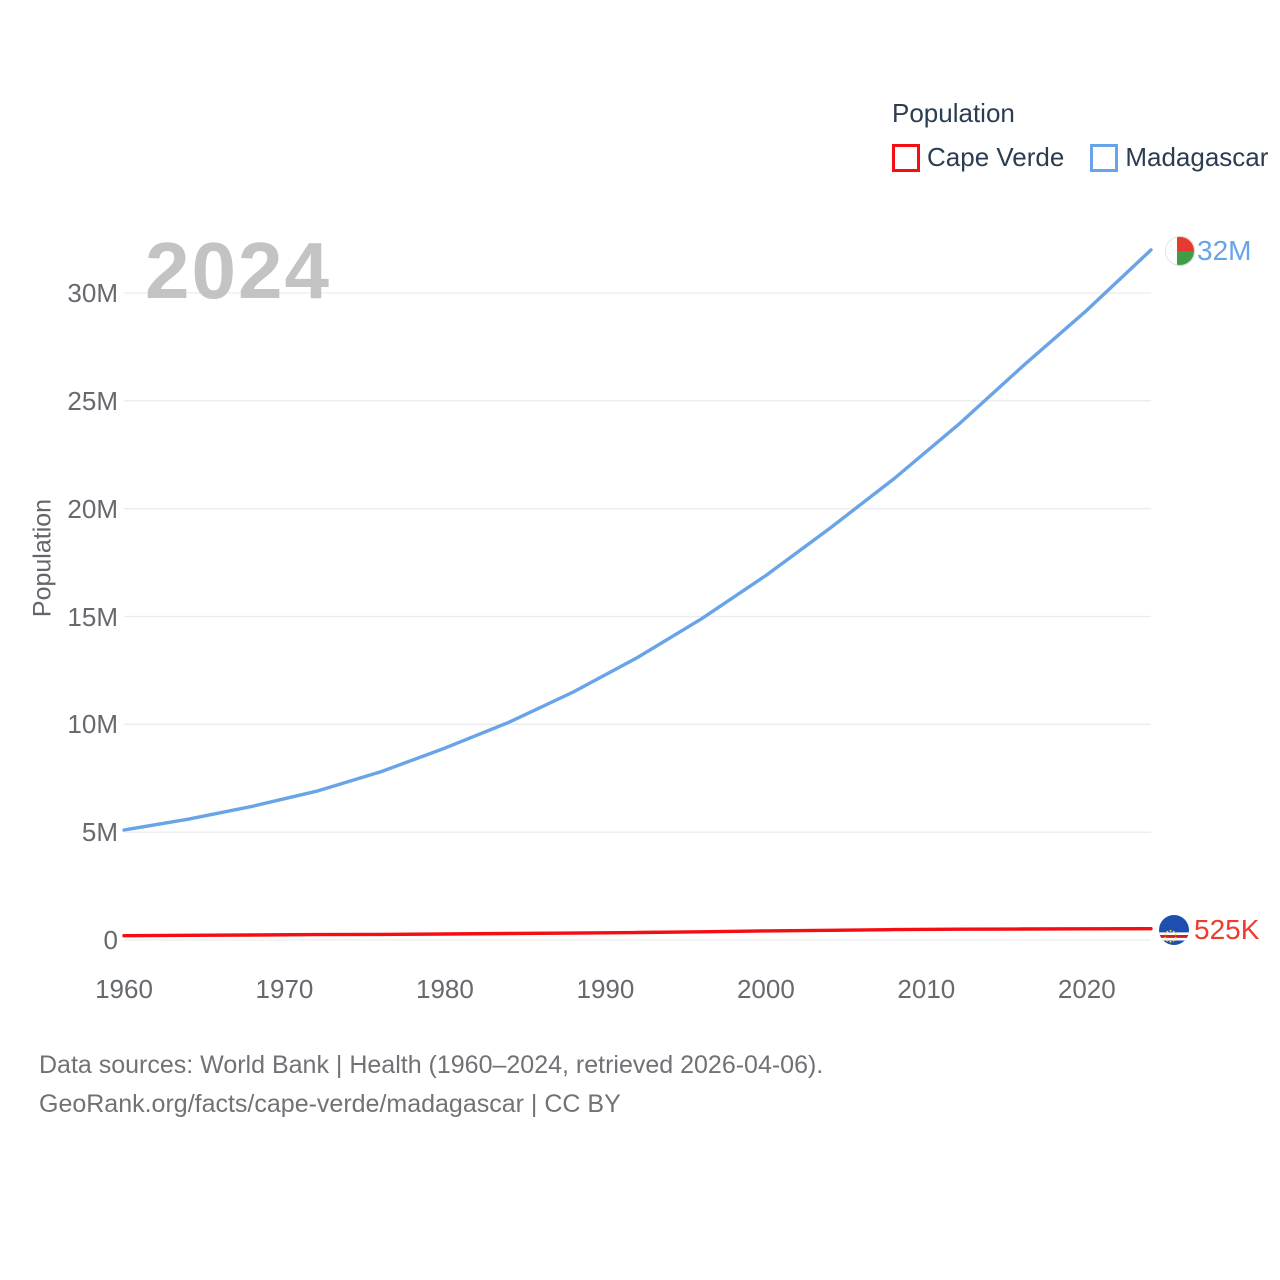 The width and height of the screenshot is (1280, 1280). I want to click on y-tick-label: 15M, so click(92, 616).